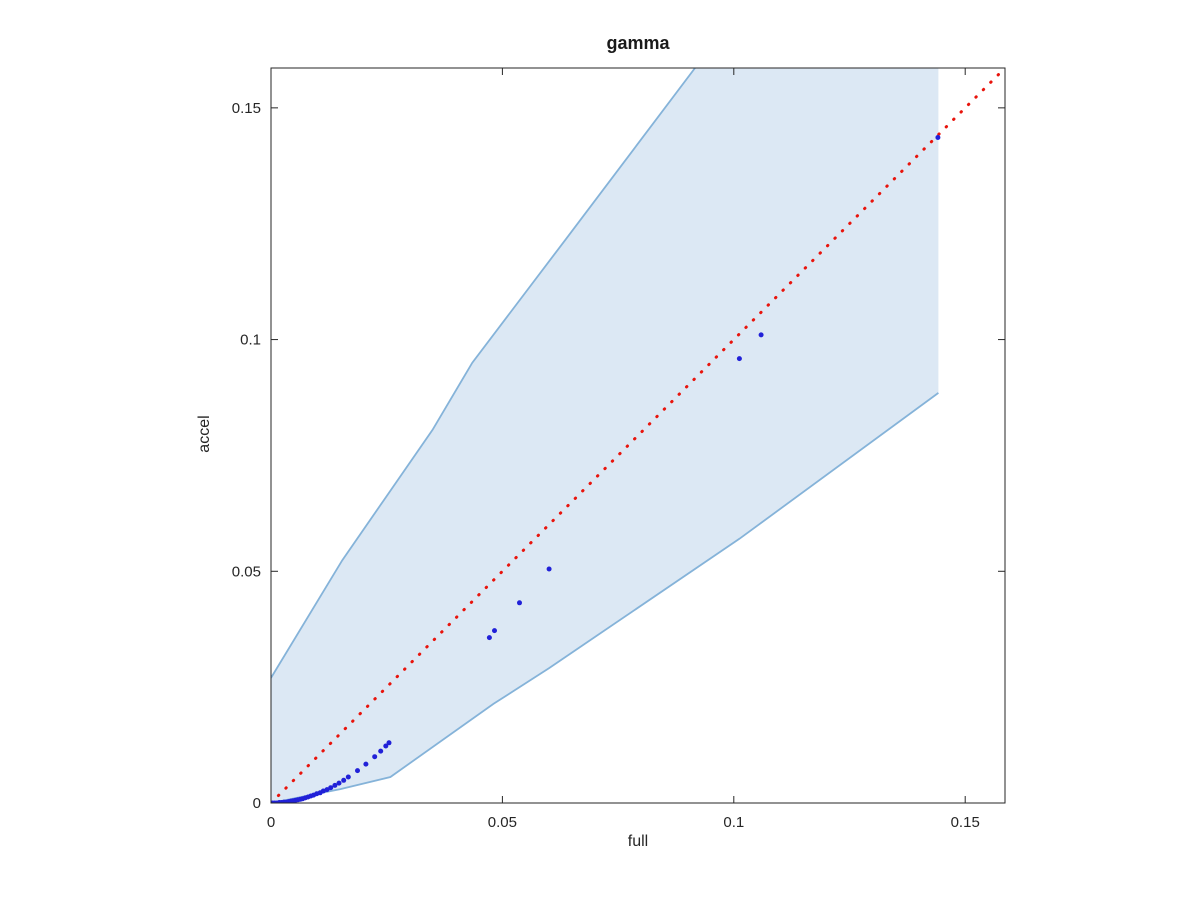 This screenshot has height=900, width=1200. I want to click on plot-title: gamma, so click(638, 43).